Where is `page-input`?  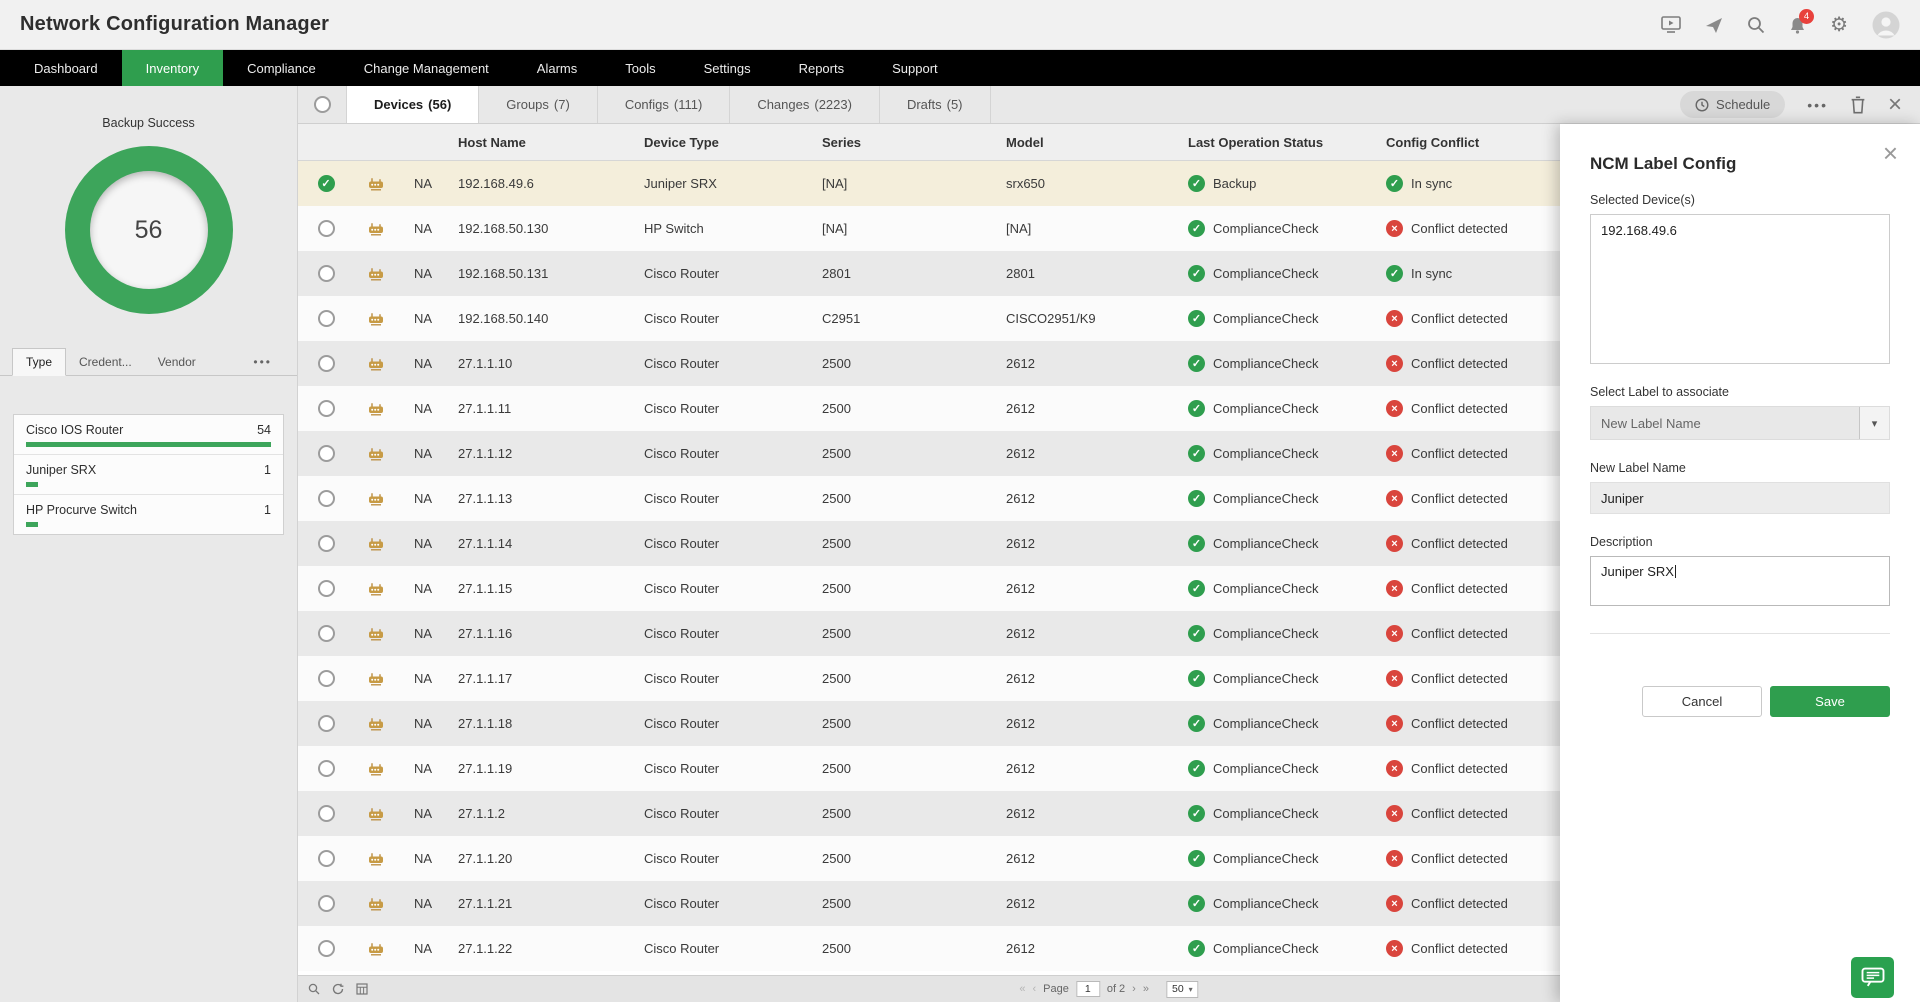
page-input is located at coordinates (1087, 989).